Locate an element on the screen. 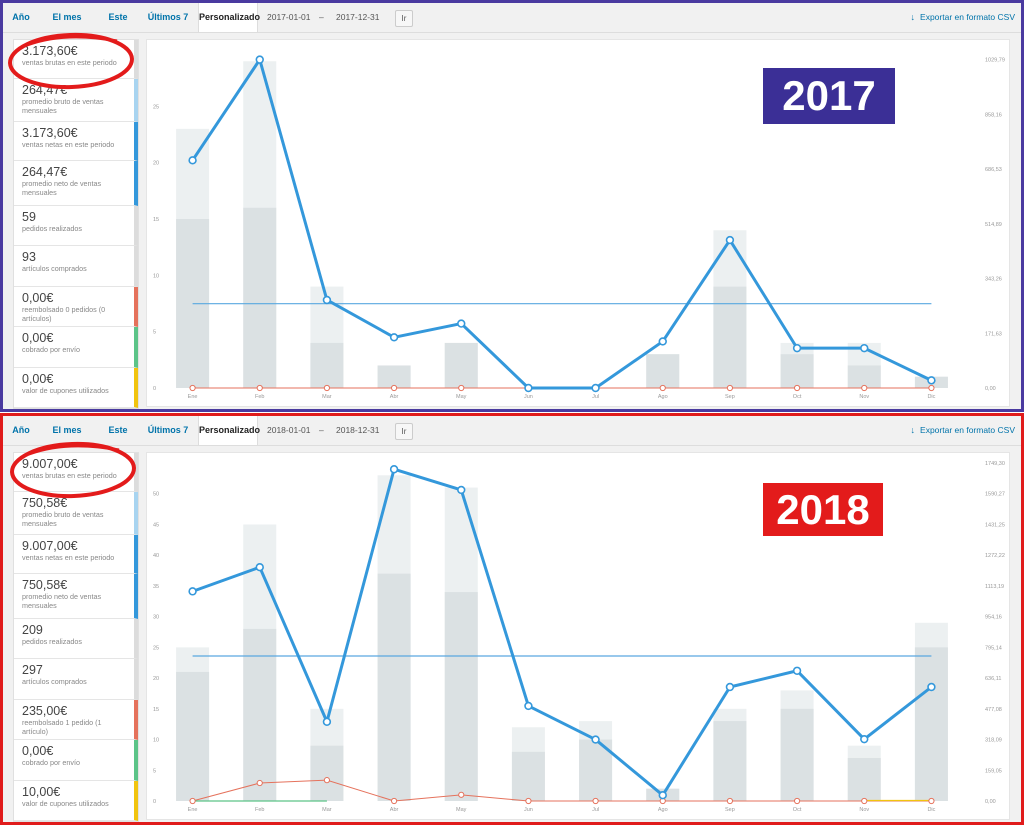  stat-value: 264,47€ is located at coordinates (45, 172).